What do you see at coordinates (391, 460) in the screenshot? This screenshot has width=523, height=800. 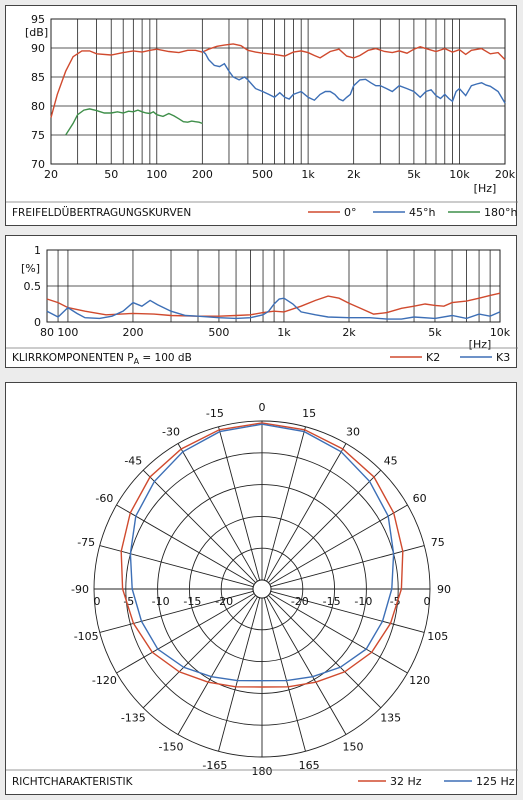 I see `angle-label: 45` at bounding box center [391, 460].